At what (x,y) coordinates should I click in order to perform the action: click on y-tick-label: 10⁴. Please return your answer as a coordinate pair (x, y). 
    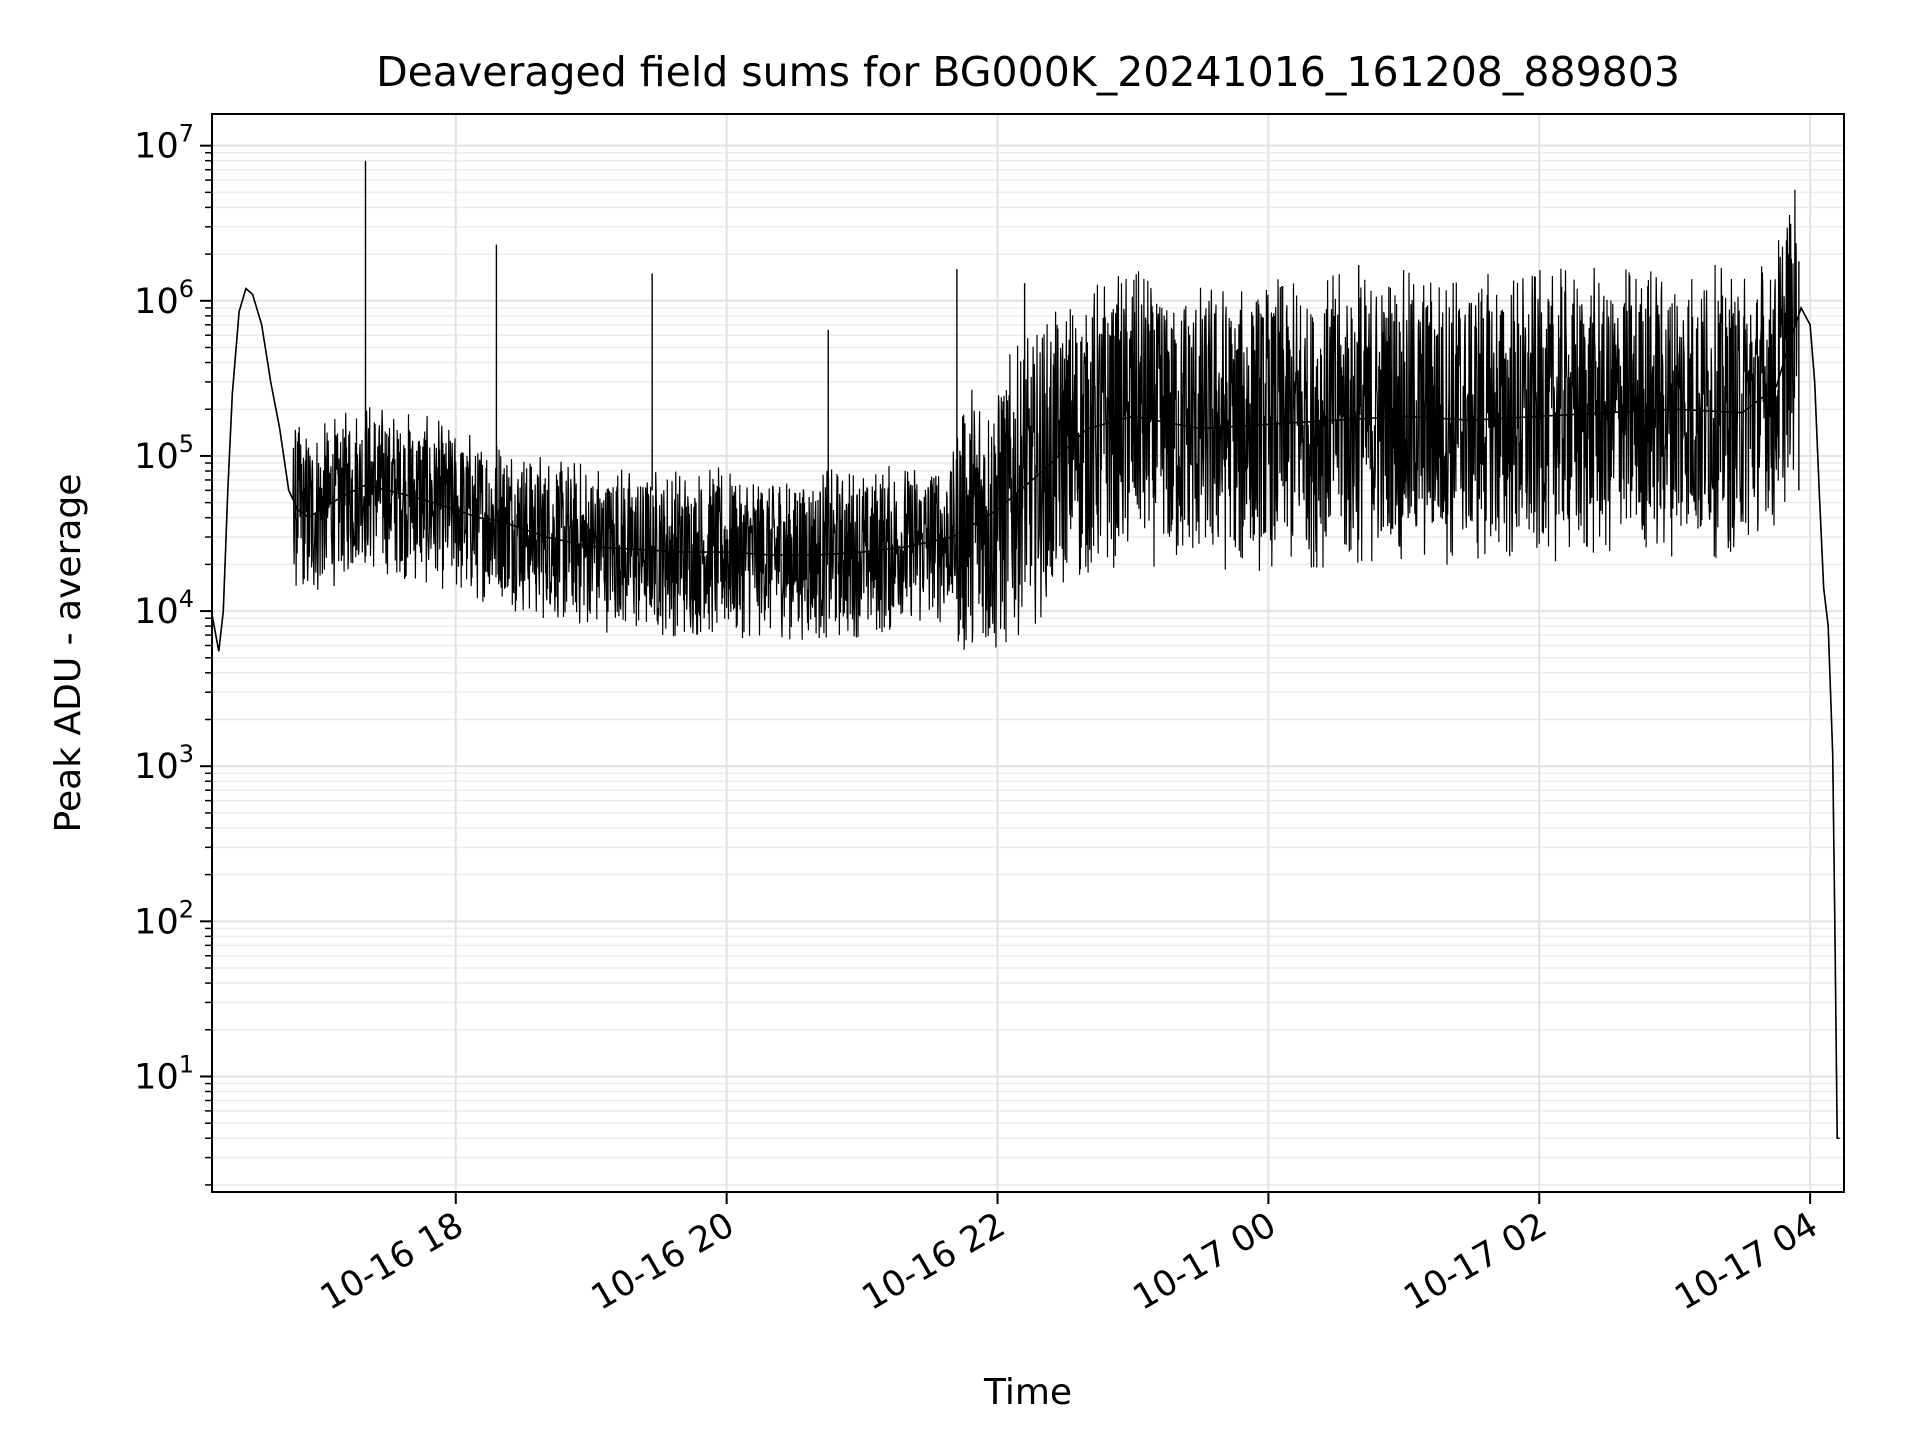
    Looking at the image, I should click on (164, 608).